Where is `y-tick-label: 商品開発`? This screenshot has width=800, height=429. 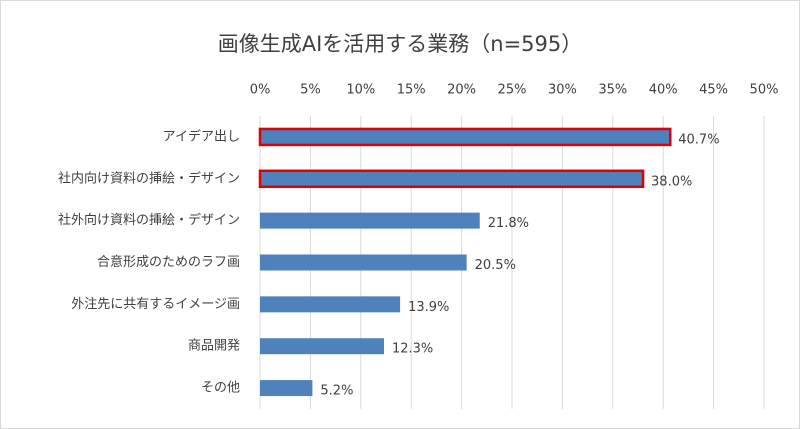
y-tick-label: 商品開発 is located at coordinates (214, 346).